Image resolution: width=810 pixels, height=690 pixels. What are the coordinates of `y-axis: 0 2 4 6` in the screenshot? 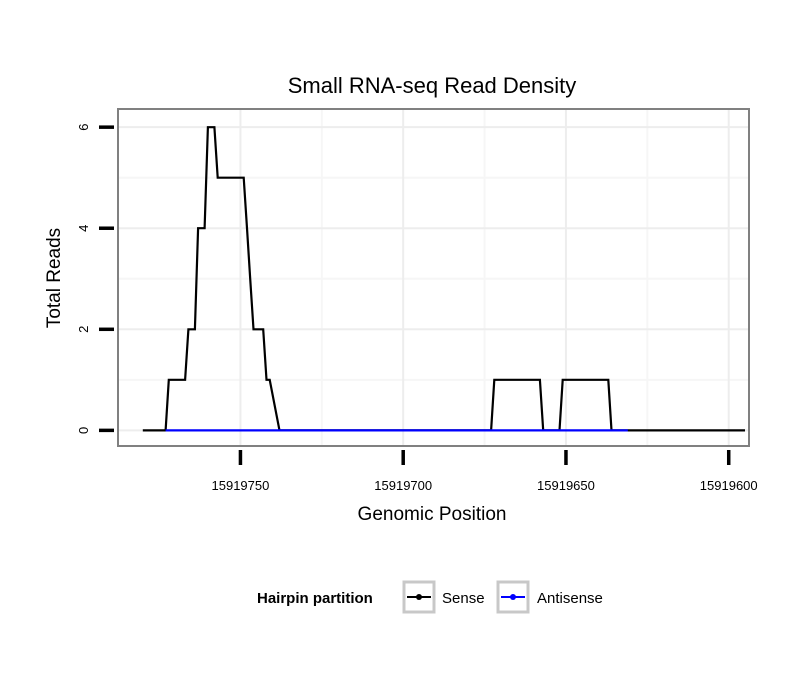 It's located at (95, 279).